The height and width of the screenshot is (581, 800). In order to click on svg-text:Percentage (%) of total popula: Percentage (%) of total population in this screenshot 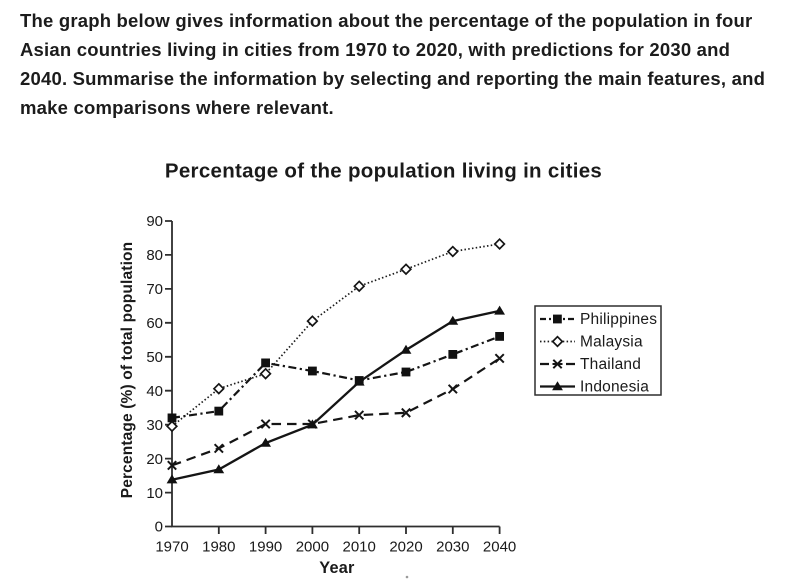, I will do `click(127, 370)`.